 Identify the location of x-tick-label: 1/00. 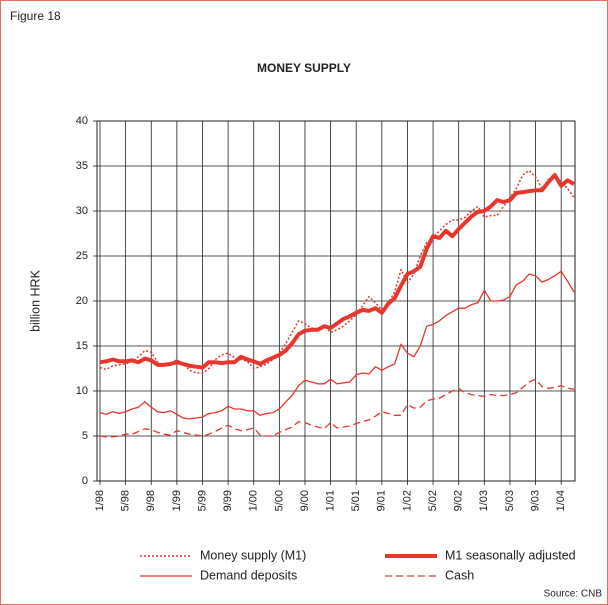
(254, 500).